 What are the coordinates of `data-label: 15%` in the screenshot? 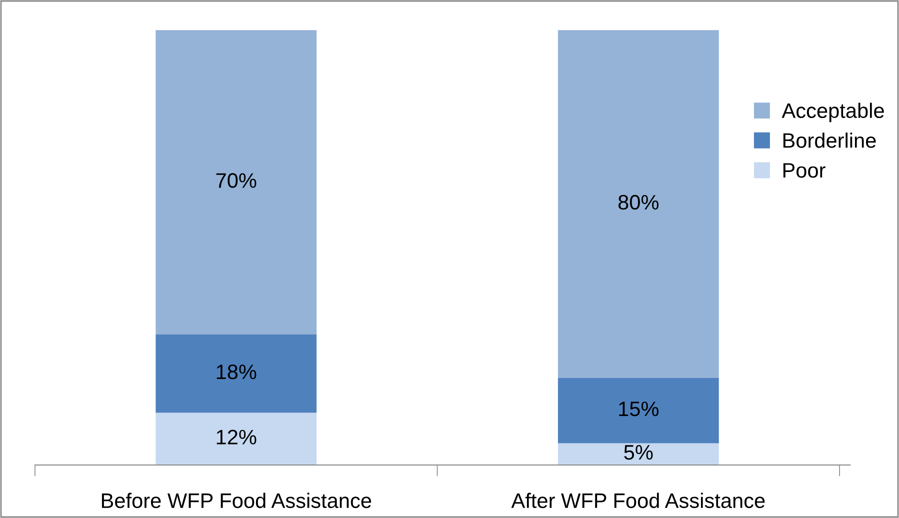 It's located at (639, 409).